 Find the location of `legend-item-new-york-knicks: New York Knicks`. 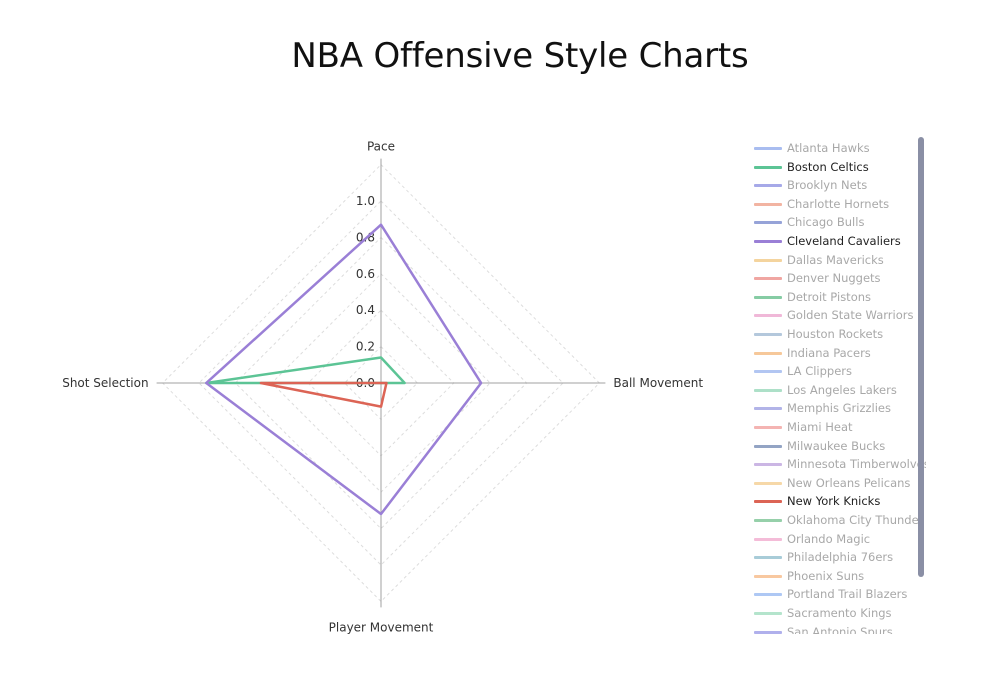

legend-item-new-york-knicks: New York Knicks is located at coordinates (833, 501).